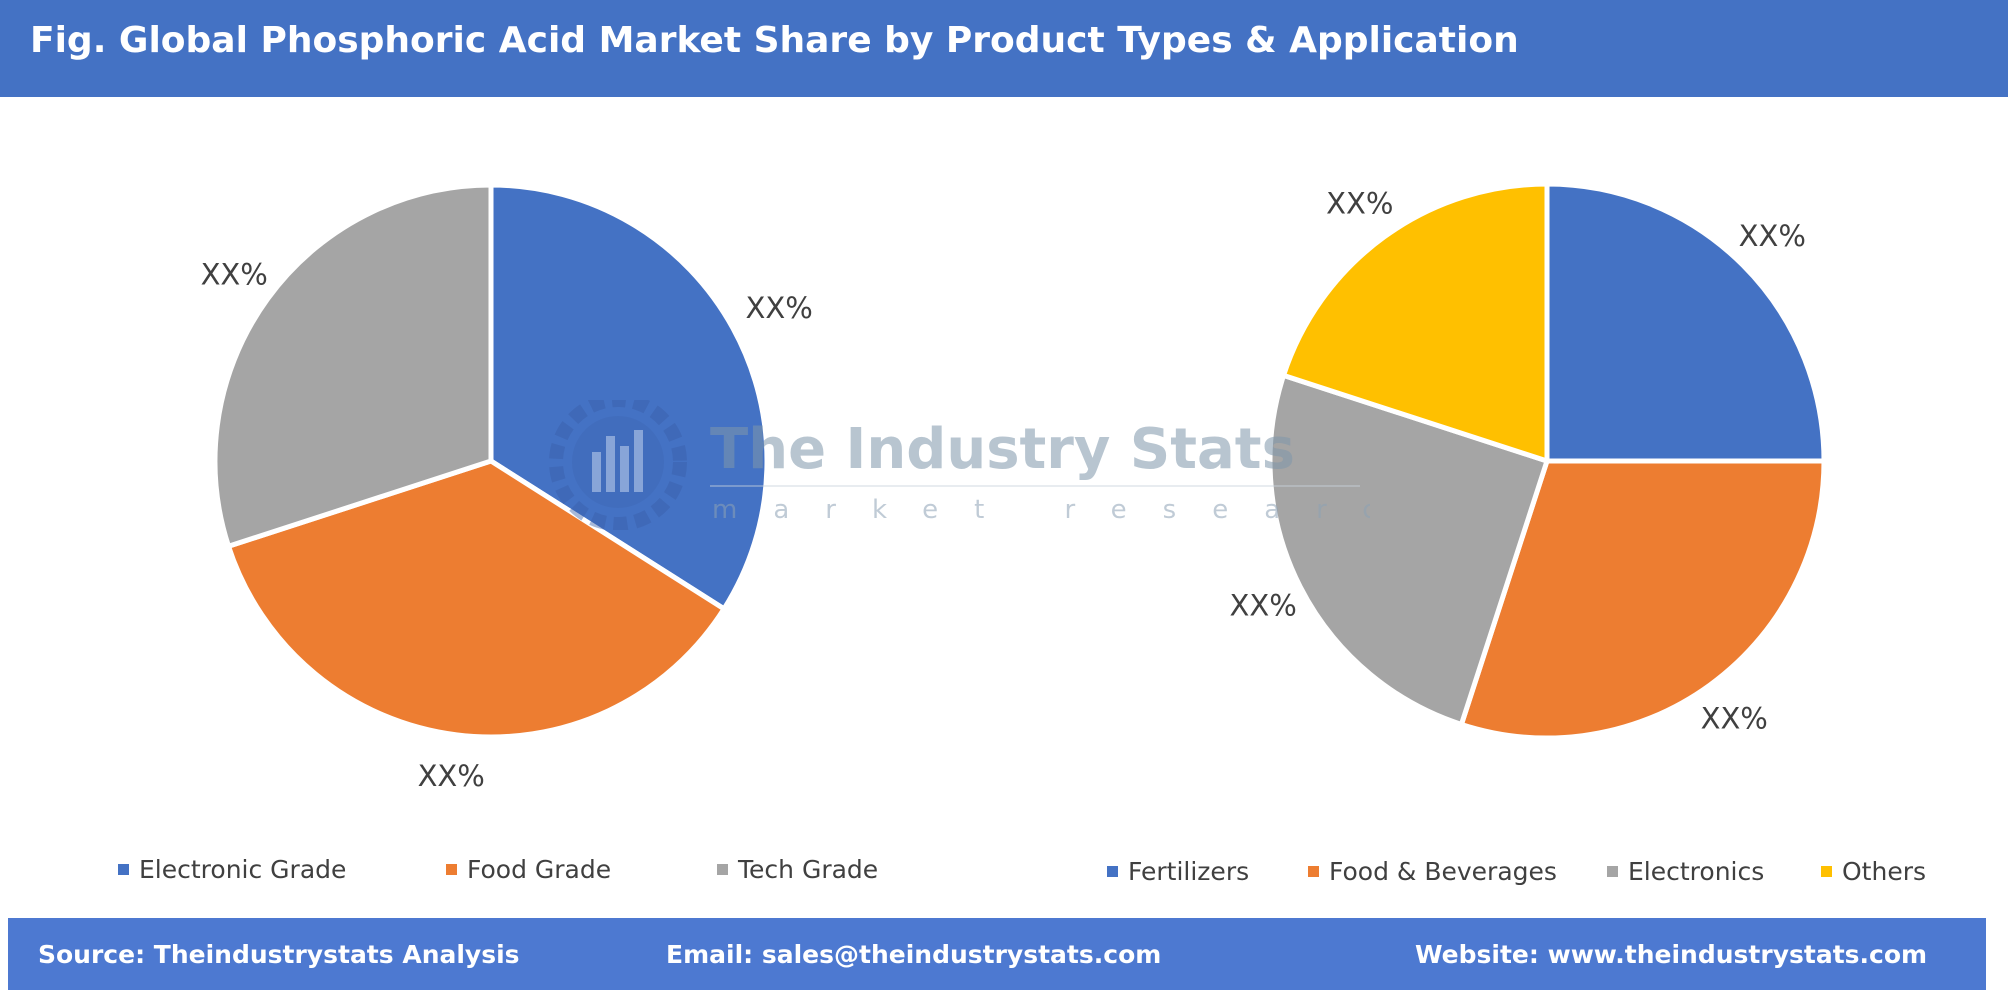 This screenshot has height=994, width=2008. Describe the element at coordinates (1884, 871) in the screenshot. I see `legend-label: Others` at that location.